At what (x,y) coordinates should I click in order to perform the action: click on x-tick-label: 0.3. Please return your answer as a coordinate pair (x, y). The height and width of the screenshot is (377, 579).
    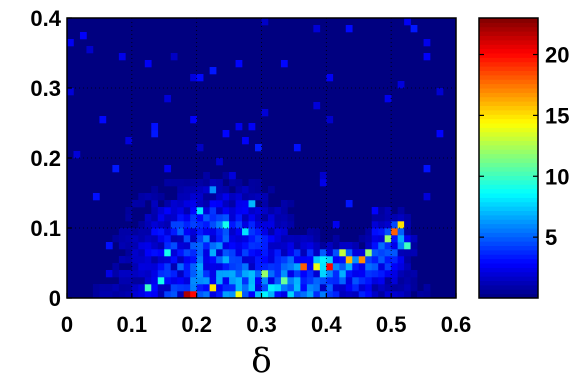
    Looking at the image, I should click on (261, 324).